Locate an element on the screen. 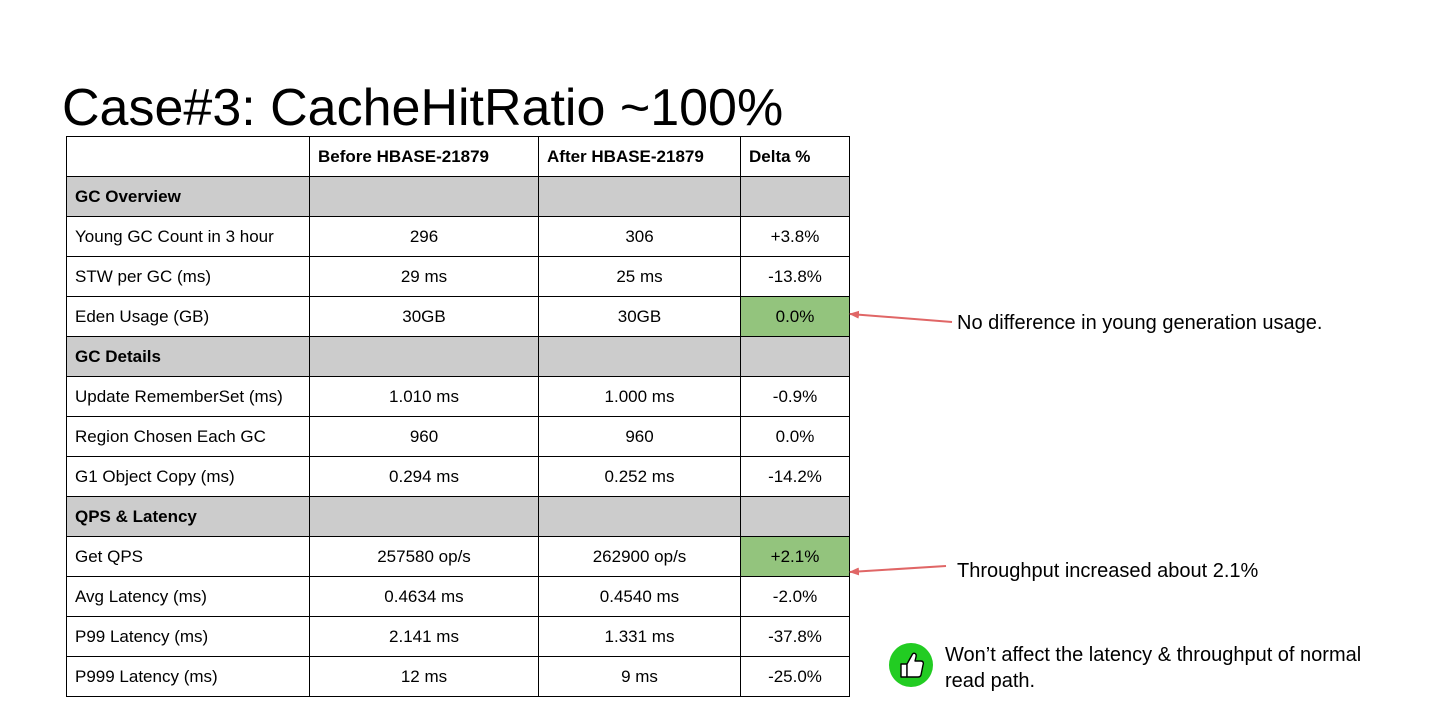 Image resolution: width=1441 pixels, height=721 pixels. qps-annotation: Throughput increased about 2.1% is located at coordinates (1108, 571).